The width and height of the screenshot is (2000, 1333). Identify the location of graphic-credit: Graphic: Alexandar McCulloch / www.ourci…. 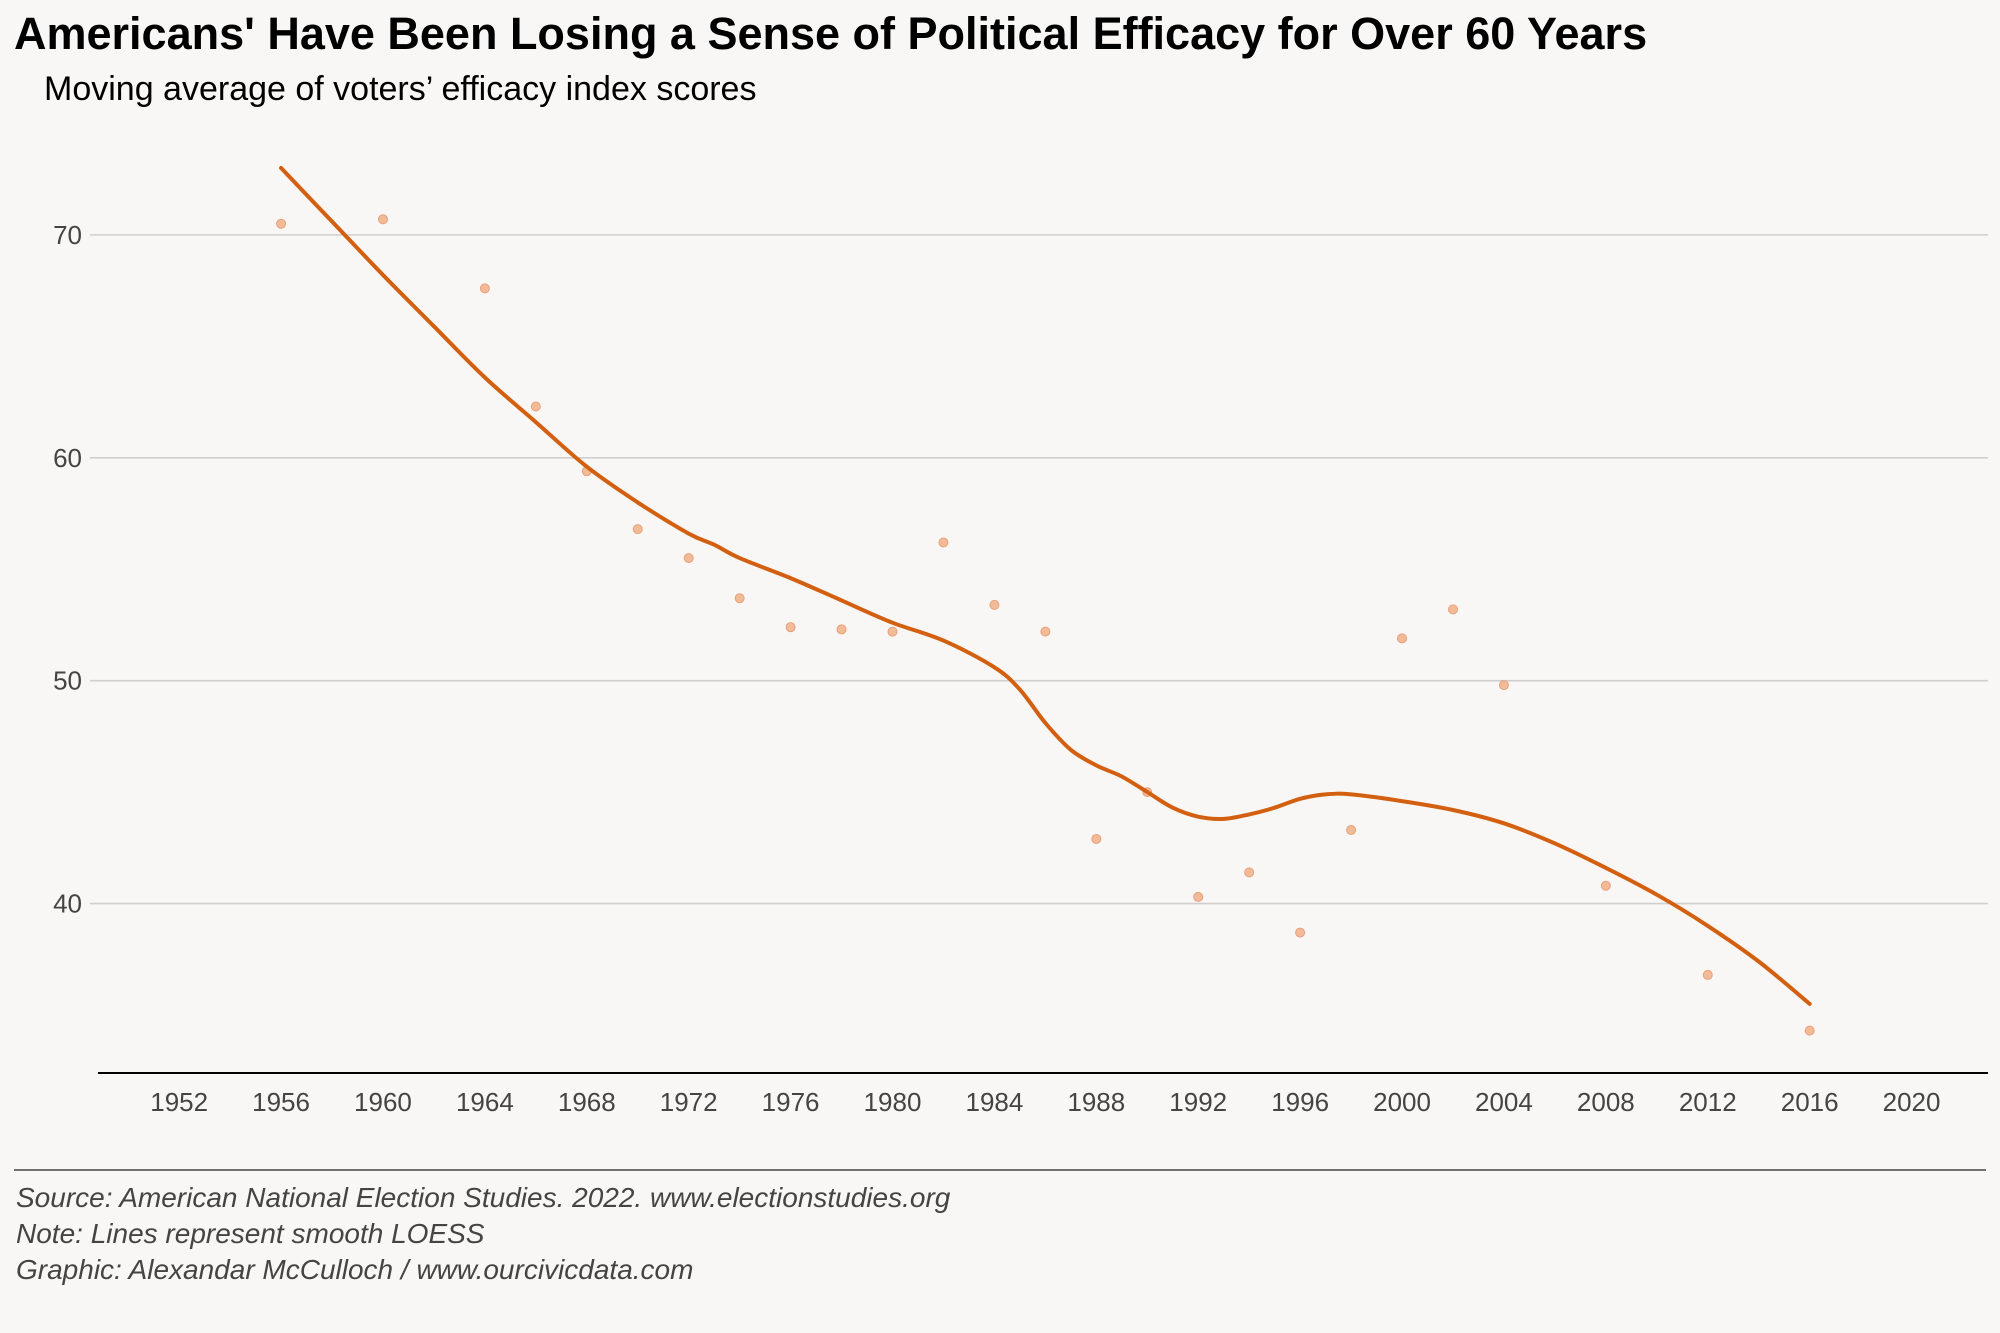
(355, 1269).